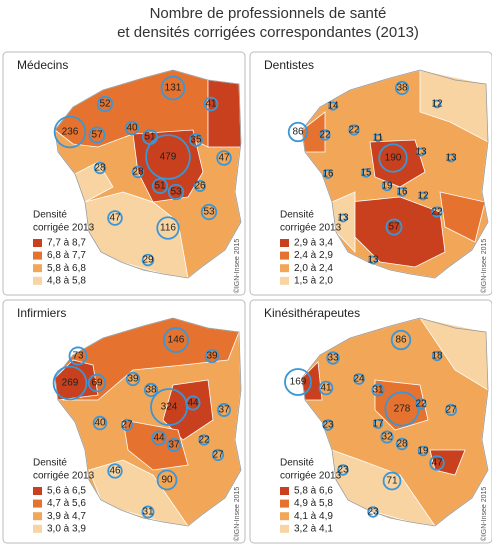  I want to click on panel-title: Infirmiers, so click(41, 313).